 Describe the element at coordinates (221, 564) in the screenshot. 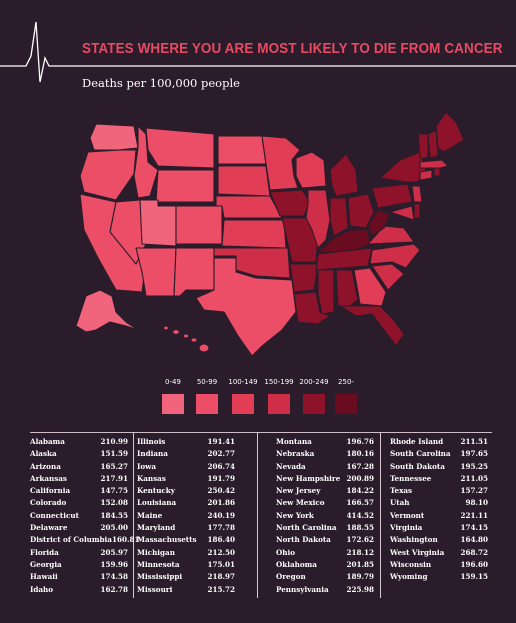

I see `death-rate-value: 175.01` at that location.